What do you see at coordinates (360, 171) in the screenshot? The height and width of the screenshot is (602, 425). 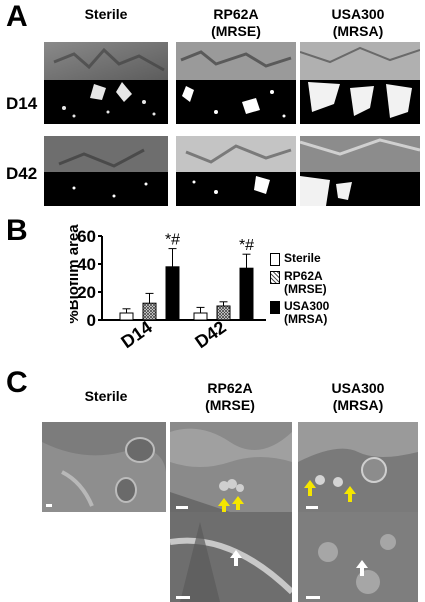 I see `micrograph-d42-mrsa` at bounding box center [360, 171].